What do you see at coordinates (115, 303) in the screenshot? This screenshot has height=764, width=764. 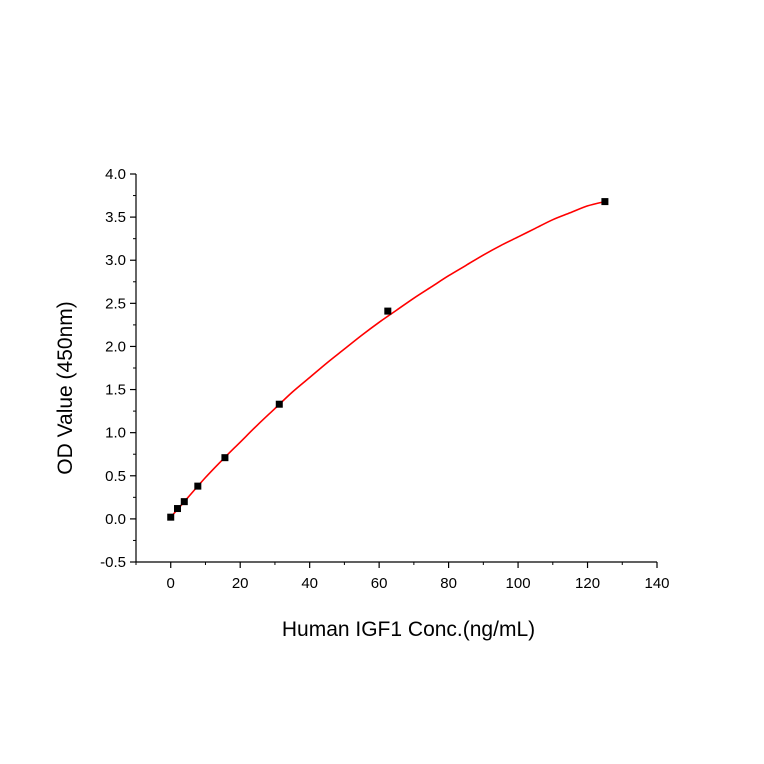 I see `y-tick-label: 2.5` at bounding box center [115, 303].